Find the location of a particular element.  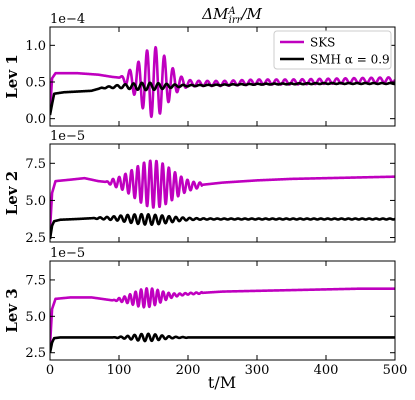

series-line-smh-lev1 is located at coordinates (222, 98).